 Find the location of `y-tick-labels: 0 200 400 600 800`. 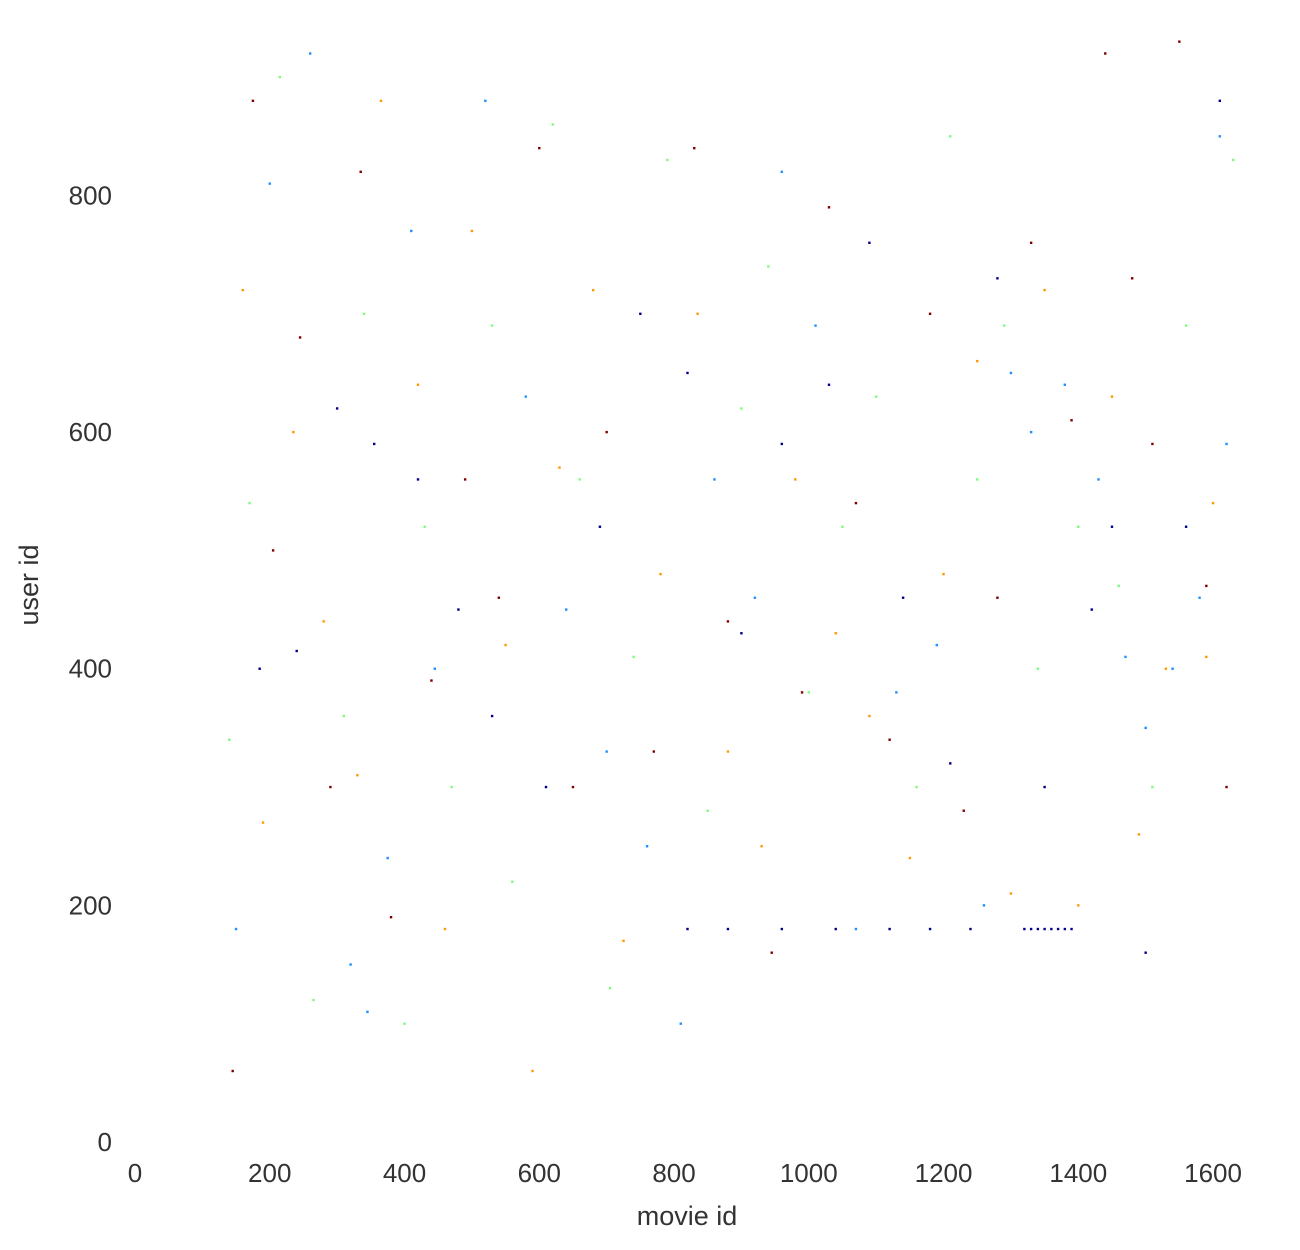

y-tick-labels: 0 200 400 600 800 is located at coordinates (90, 668).